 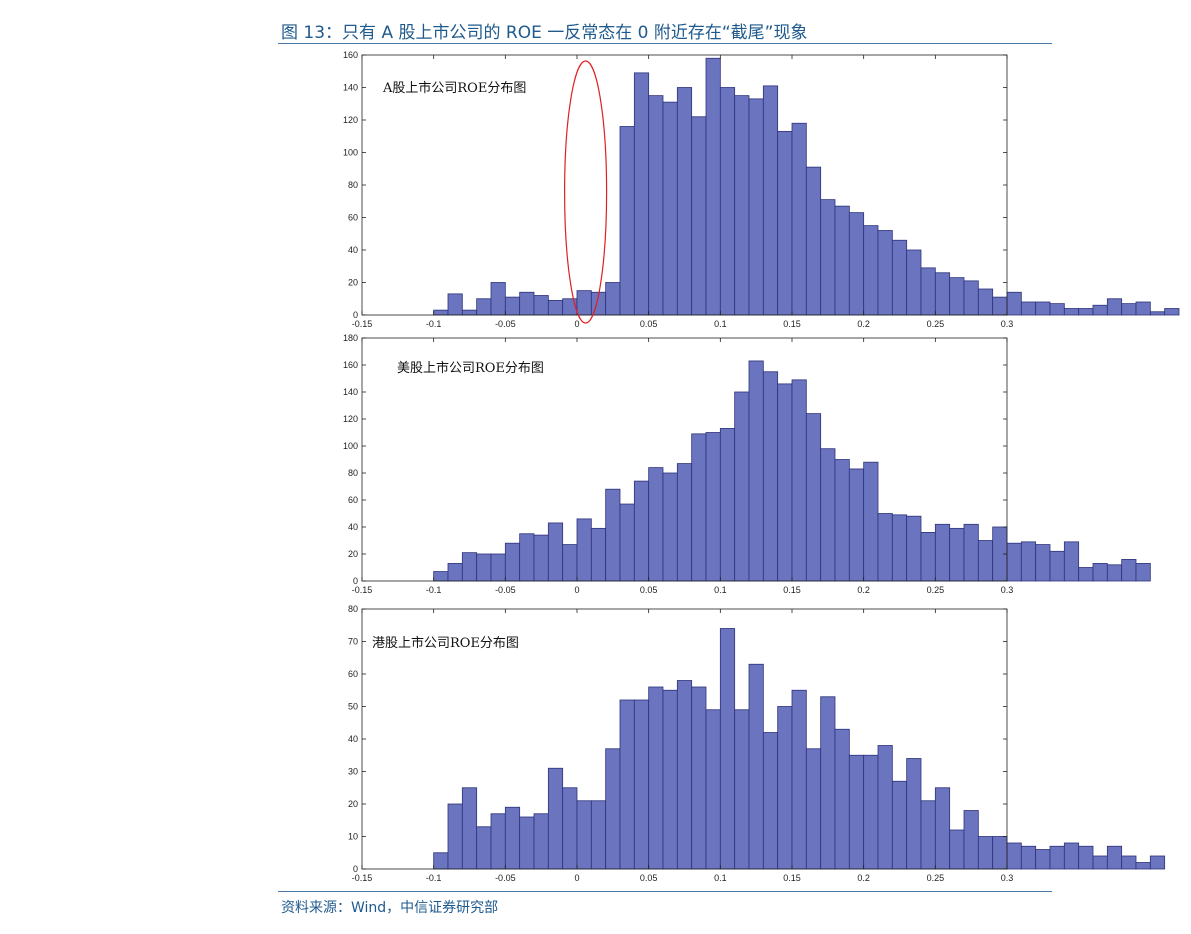 I want to click on panel-label: 港股上市公司ROE分布图, so click(x=445, y=643).